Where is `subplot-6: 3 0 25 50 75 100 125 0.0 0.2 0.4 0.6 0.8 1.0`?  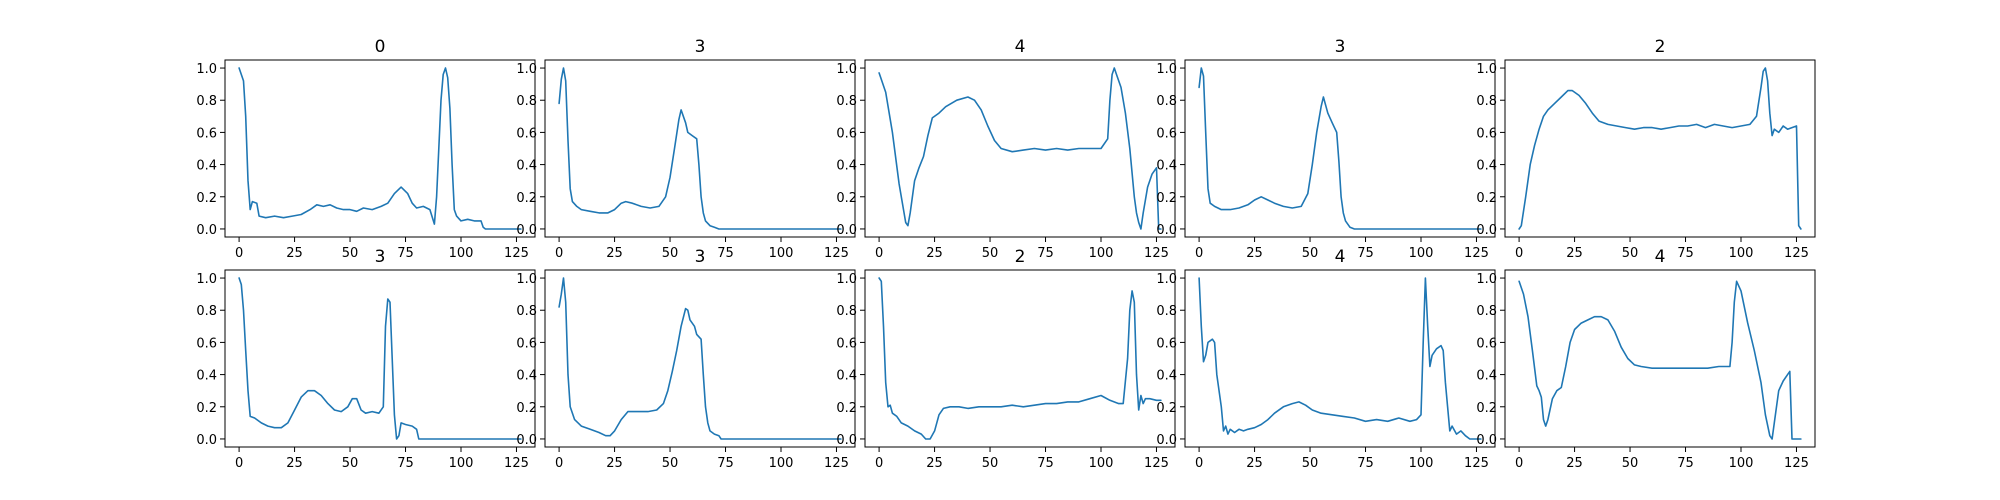
subplot-6: 3 0 25 50 75 100 125 0.0 0.2 0.4 0.6 0.8 1.0 is located at coordinates (686, 359).